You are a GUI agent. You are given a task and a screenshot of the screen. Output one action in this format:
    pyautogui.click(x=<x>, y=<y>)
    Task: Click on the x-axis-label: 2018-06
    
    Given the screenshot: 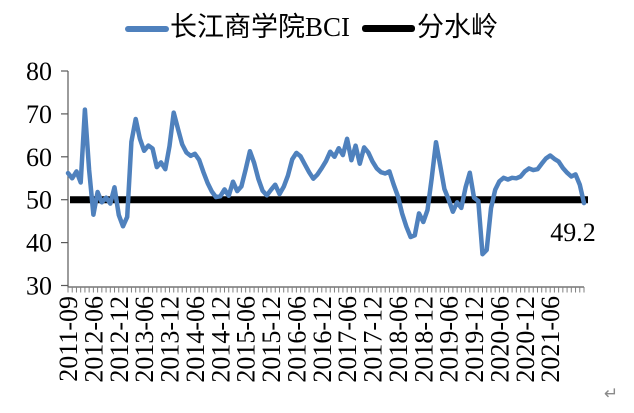 What is the action you would take?
    pyautogui.click(x=398, y=339)
    